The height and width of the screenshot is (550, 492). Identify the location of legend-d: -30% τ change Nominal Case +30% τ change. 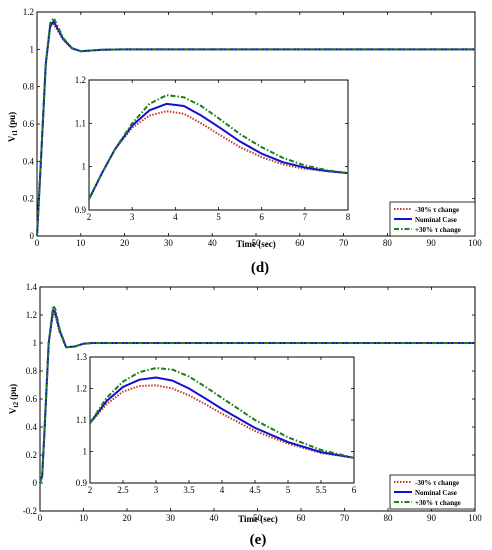
(432, 219).